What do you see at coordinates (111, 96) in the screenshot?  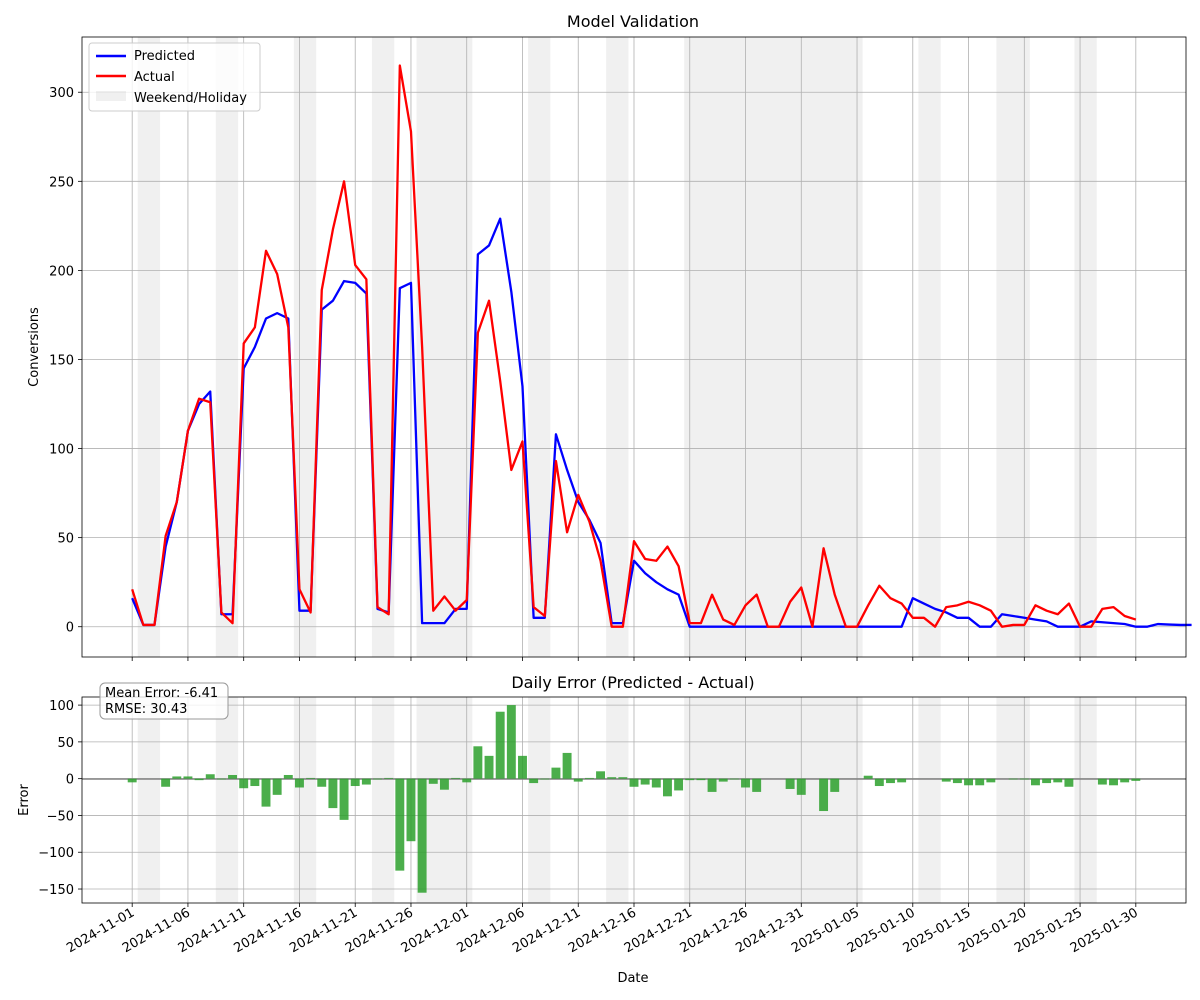 I see `legend-weekend-swatch` at bounding box center [111, 96].